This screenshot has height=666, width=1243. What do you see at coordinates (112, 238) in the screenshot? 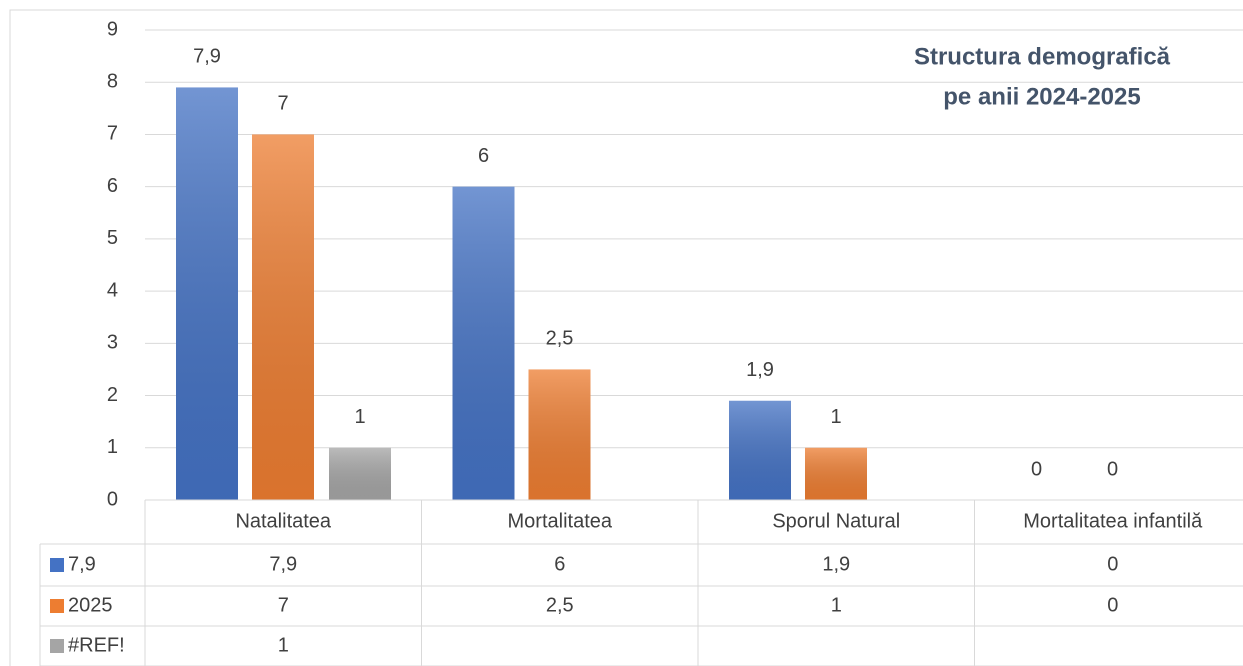
I see `y-tick-label: 5` at bounding box center [112, 238].